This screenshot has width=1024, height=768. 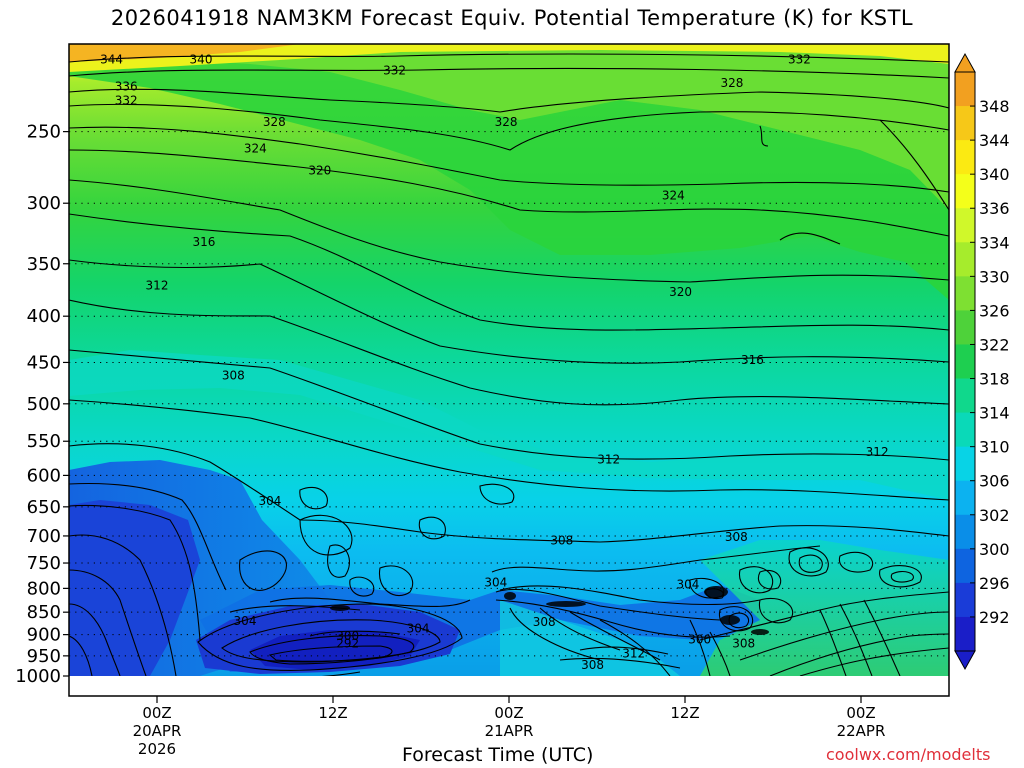 I want to click on x-tick-label-2-1: 21APR, so click(x=509, y=731).